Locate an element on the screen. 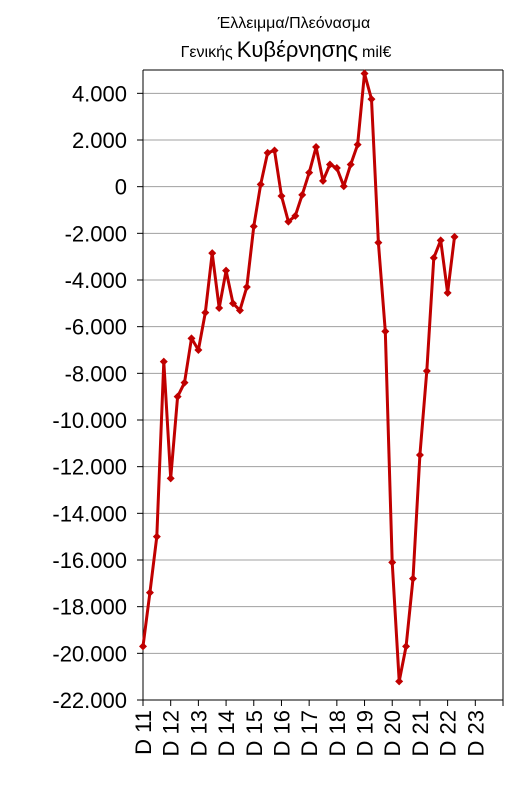 Image resolution: width=529 pixels, height=811 pixels. x-tick-label: D 23 is located at coordinates (475, 733).